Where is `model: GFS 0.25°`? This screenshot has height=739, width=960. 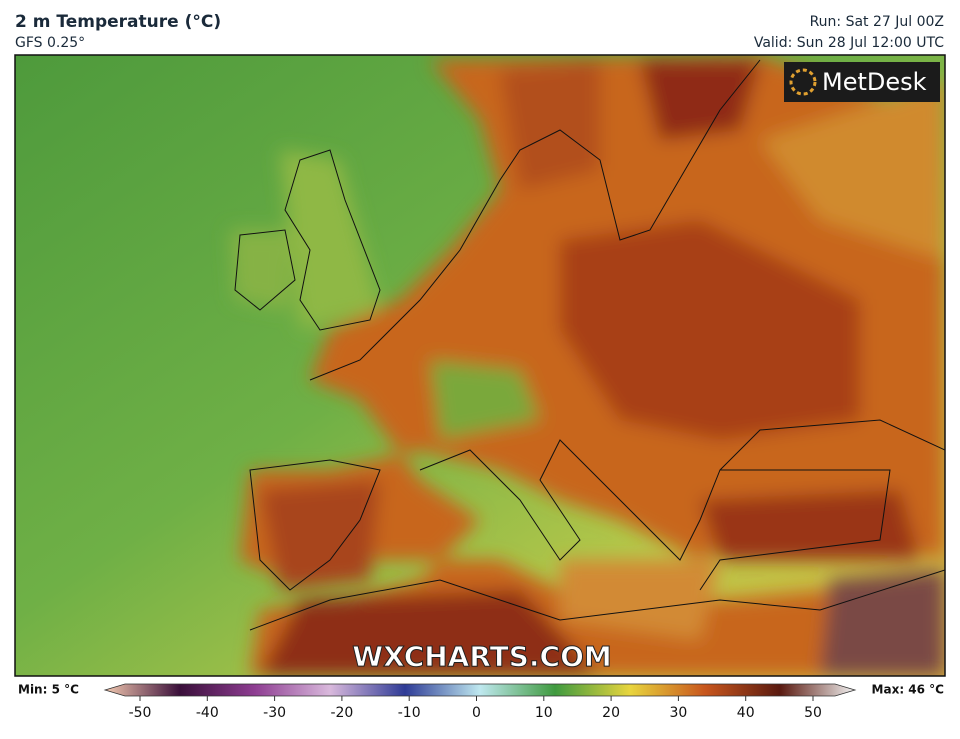 model: GFS 0.25° is located at coordinates (50, 43).